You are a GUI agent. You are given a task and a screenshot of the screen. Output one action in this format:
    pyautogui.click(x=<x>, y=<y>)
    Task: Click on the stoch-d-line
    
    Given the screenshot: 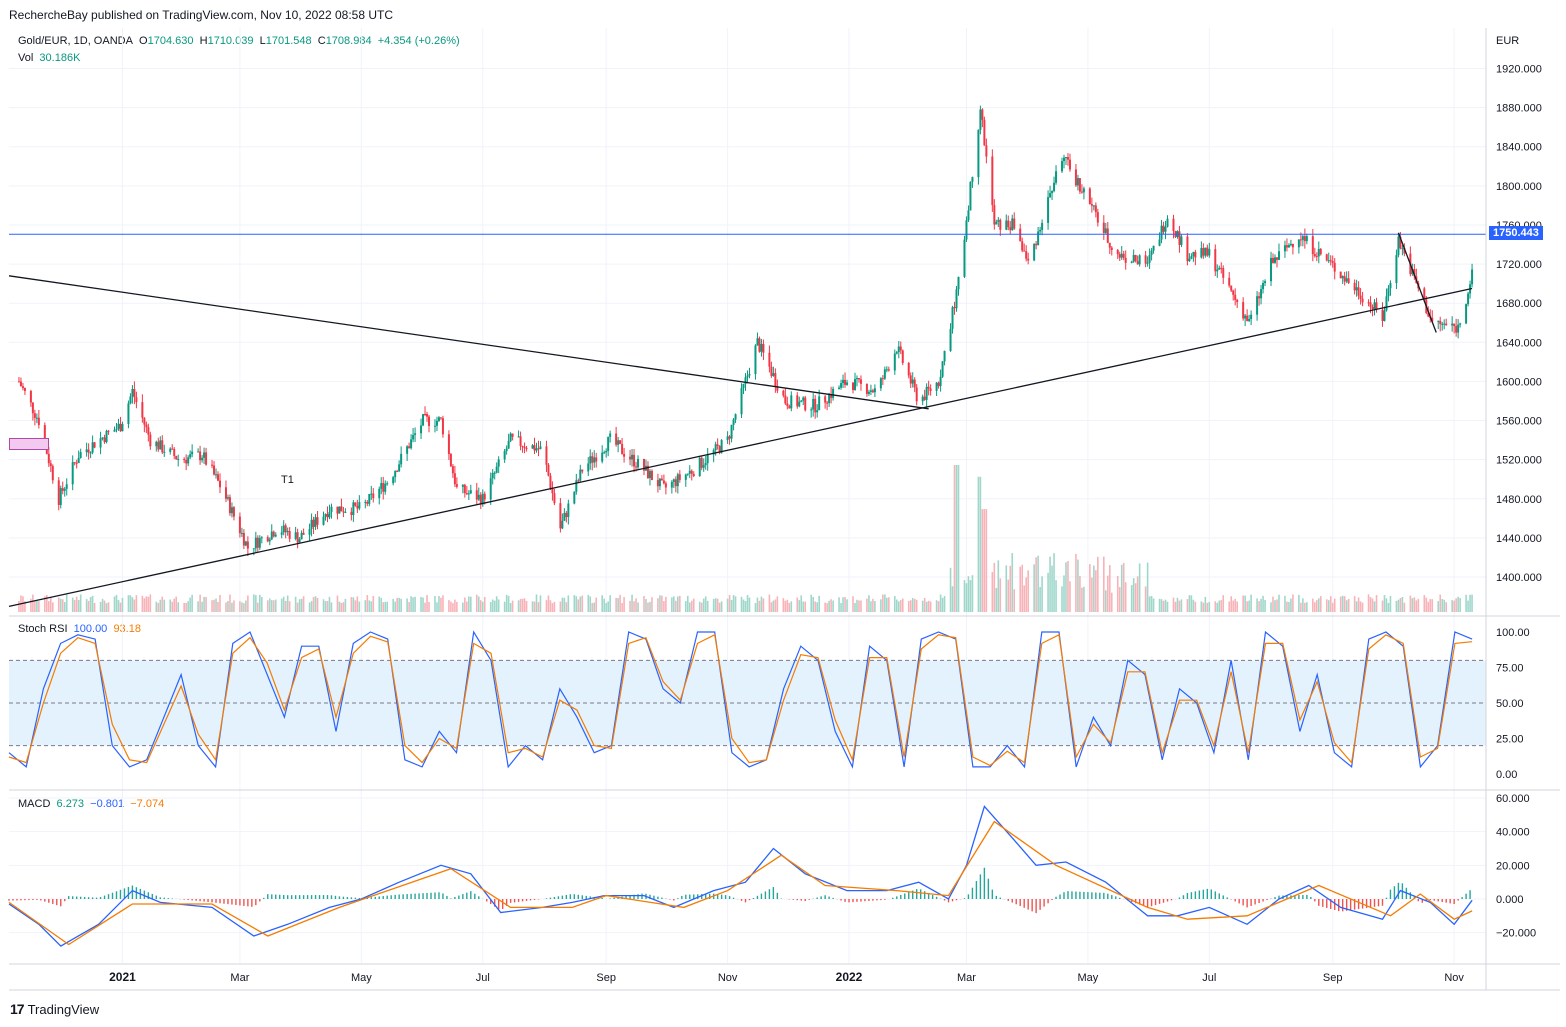 What is the action you would take?
    pyautogui.click(x=740, y=700)
    